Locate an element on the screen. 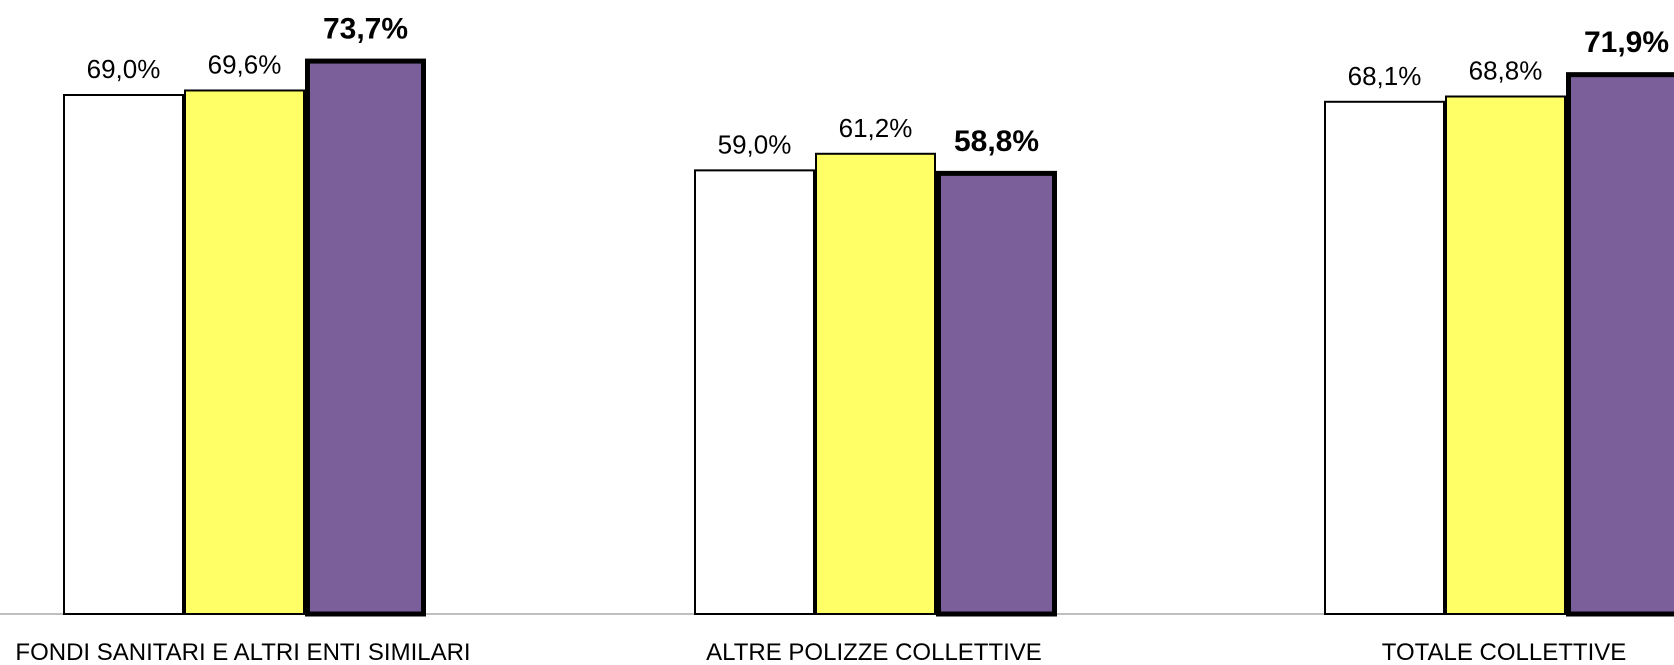 The image size is (1674, 665). value-label-2-series-3: 58,8% is located at coordinates (996, 141).